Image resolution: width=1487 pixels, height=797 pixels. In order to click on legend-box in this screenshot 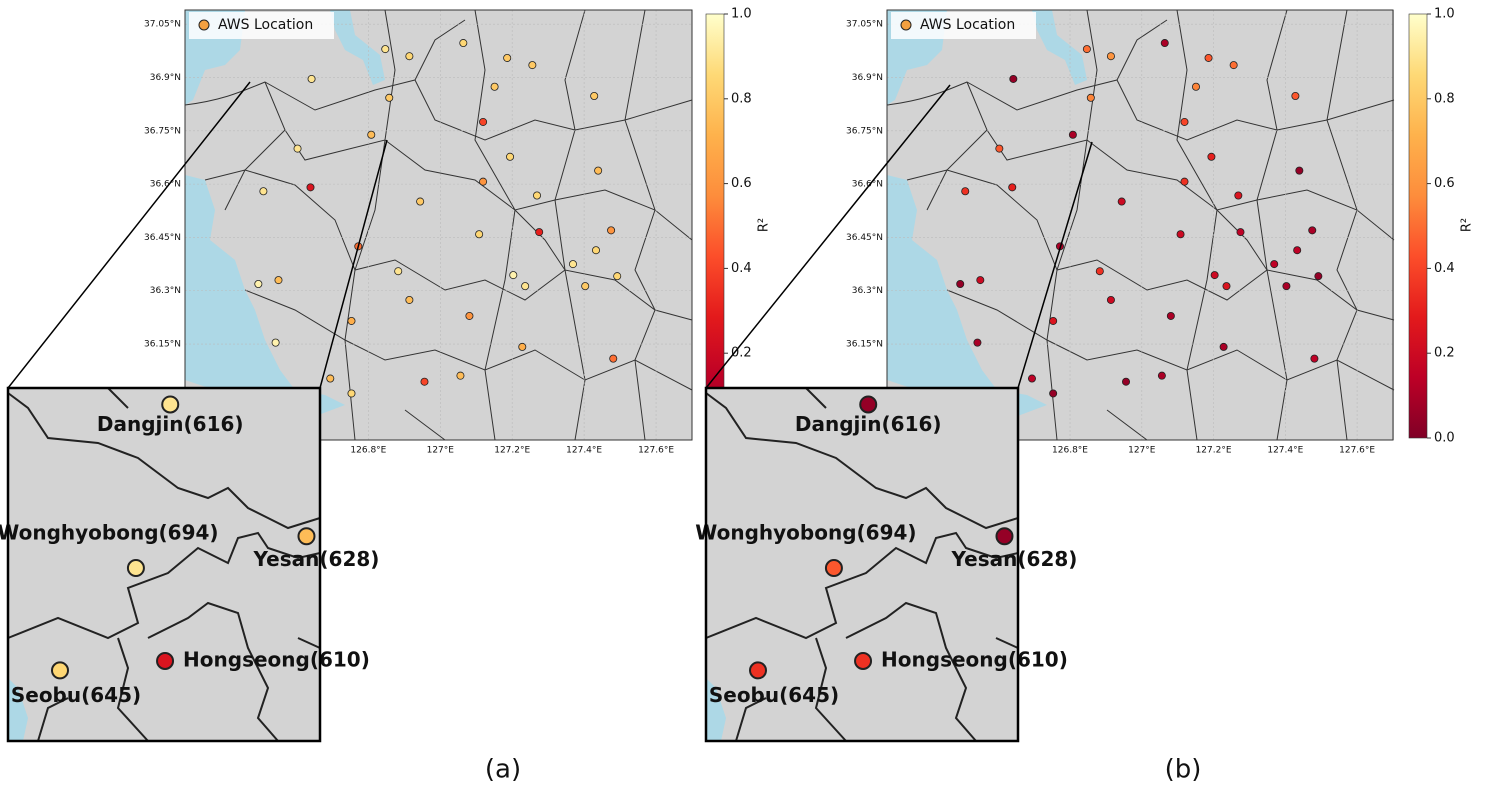, I will do `click(963, 25)`.